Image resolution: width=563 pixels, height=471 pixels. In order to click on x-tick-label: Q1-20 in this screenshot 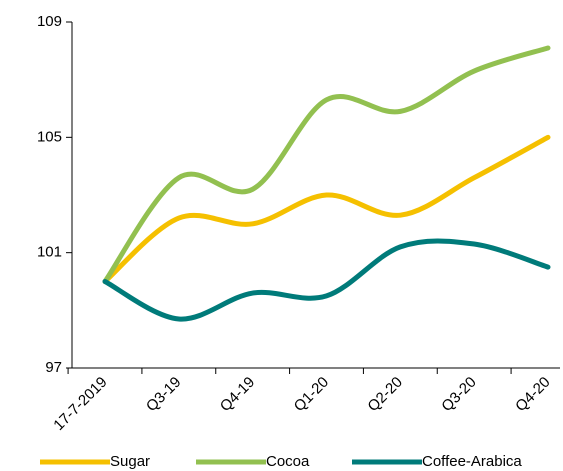, I will do `click(312, 395)`.